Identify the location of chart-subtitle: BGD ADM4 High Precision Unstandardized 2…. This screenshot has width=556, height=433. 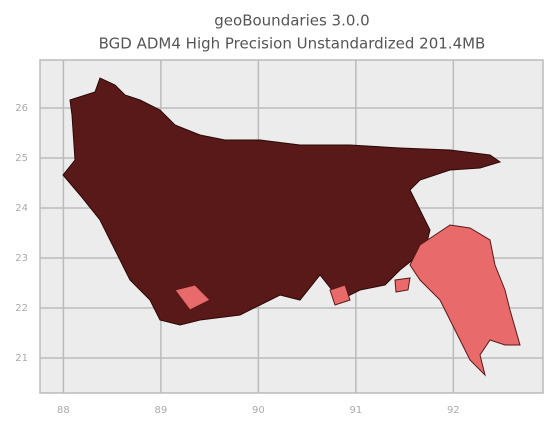
(292, 44).